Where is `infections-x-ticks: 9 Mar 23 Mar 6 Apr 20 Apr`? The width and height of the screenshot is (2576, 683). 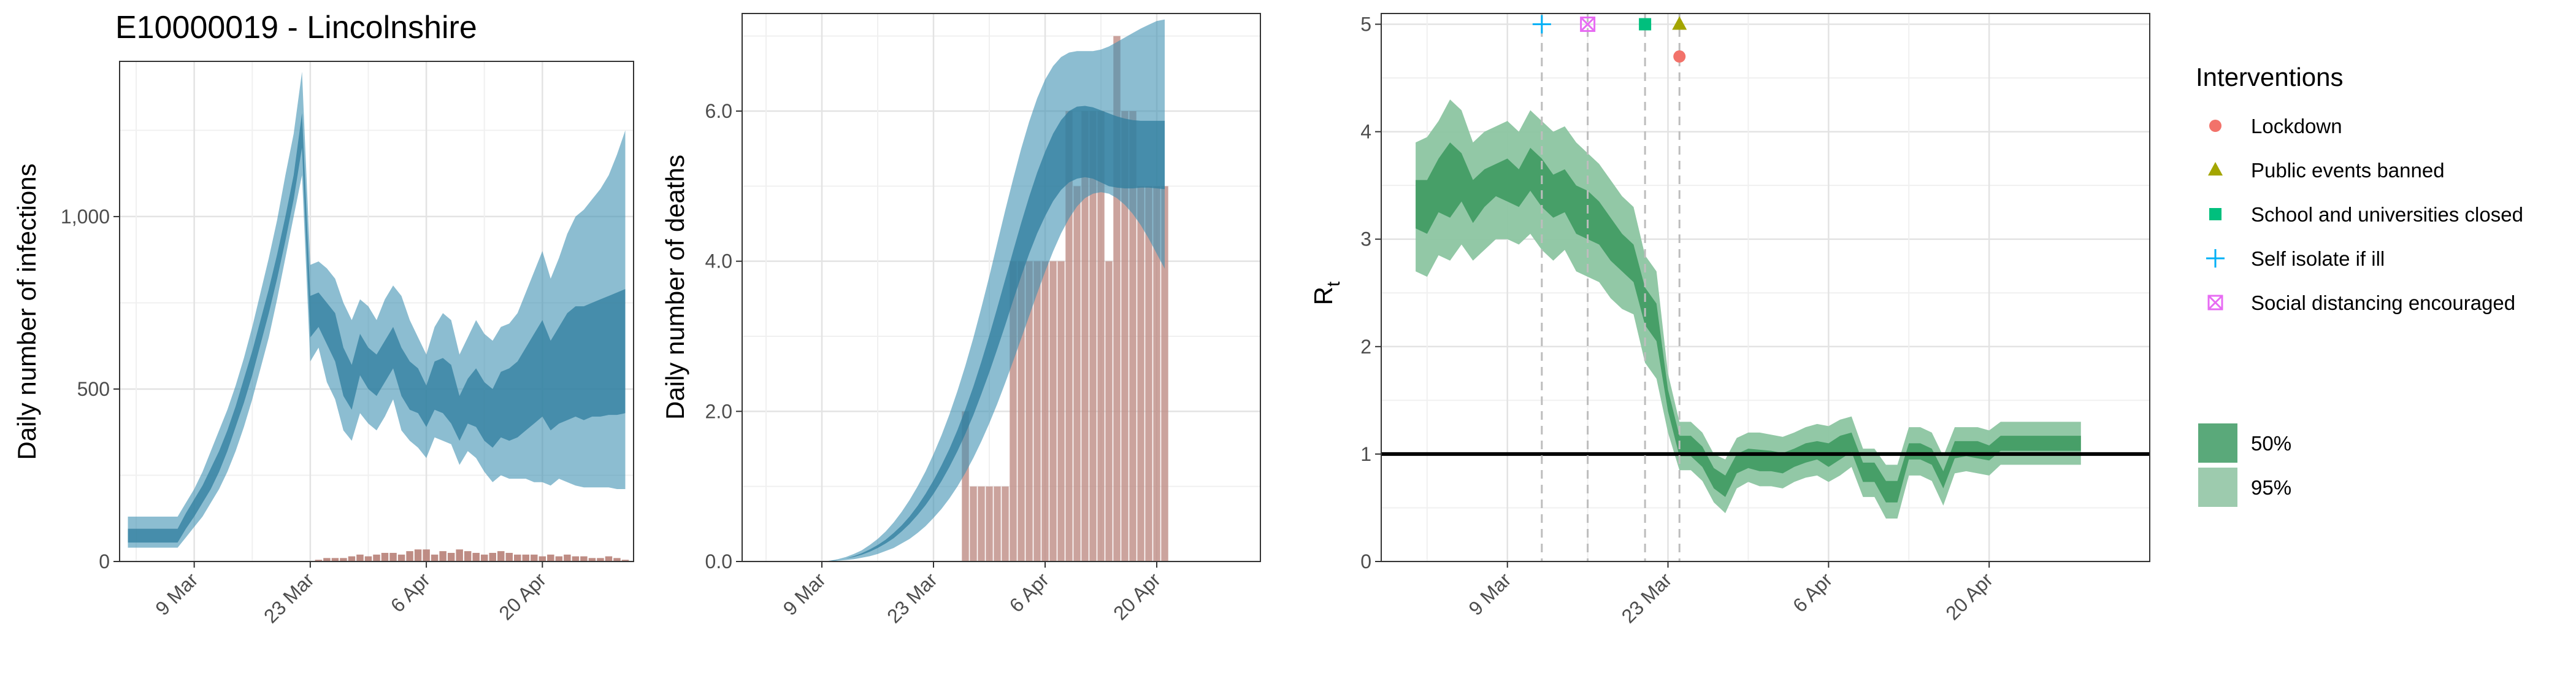
infections-x-ticks: 9 Mar 23 Mar 6 Apr 20 Apr is located at coordinates (351, 594).